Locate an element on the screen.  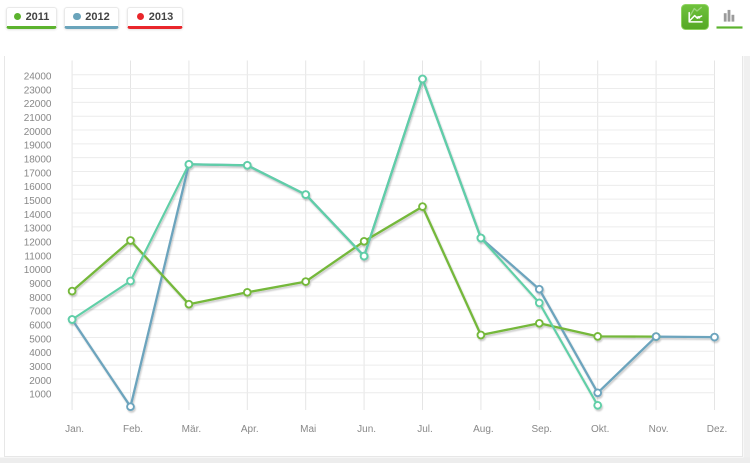
svg-text: Jul. is located at coordinates (425, 429).